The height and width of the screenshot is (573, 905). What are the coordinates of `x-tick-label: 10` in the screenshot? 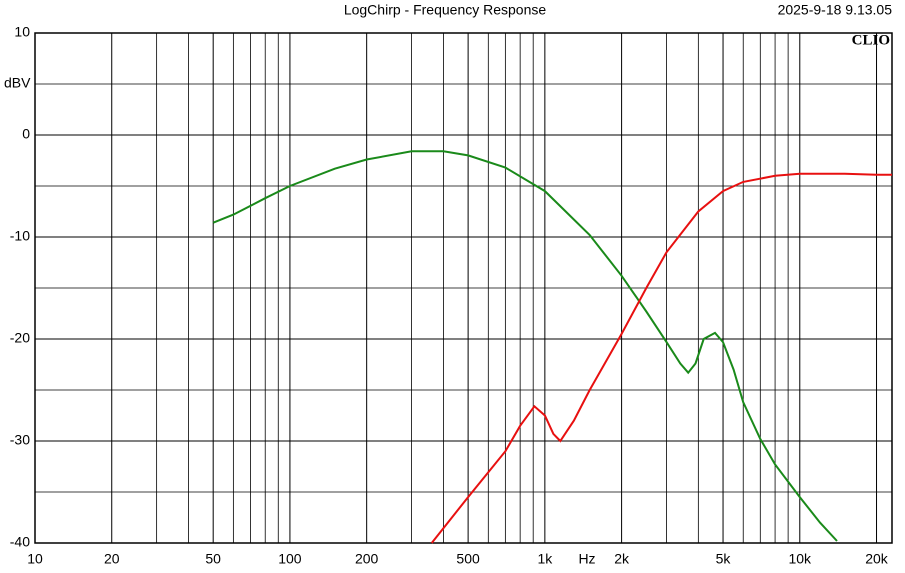 It's located at (35, 559).